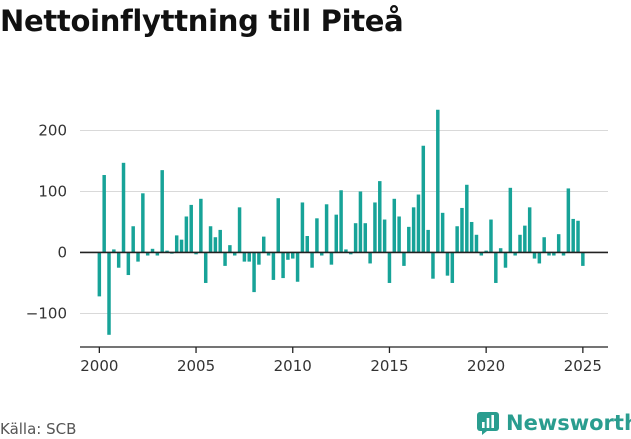  Describe the element at coordinates (202, 21) in the screenshot. I see `chart-title: Nettoinflyttning till Piteå` at that location.